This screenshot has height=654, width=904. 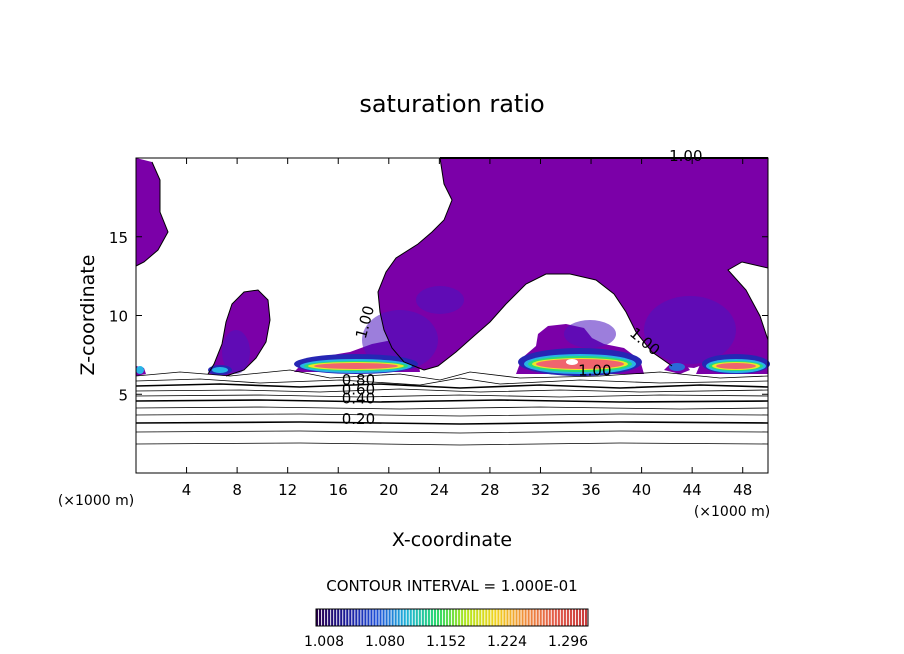 I want to click on colorbar-tick-label: 1.080, so click(x=385, y=642).